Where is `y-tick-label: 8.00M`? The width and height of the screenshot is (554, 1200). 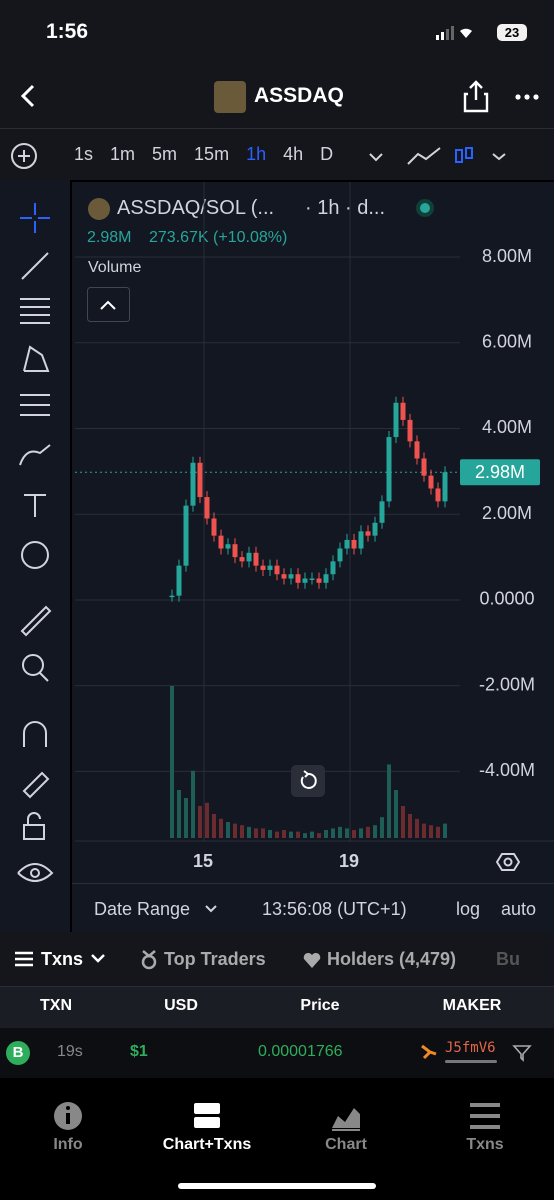 y-tick-label: 8.00M is located at coordinates (507, 256).